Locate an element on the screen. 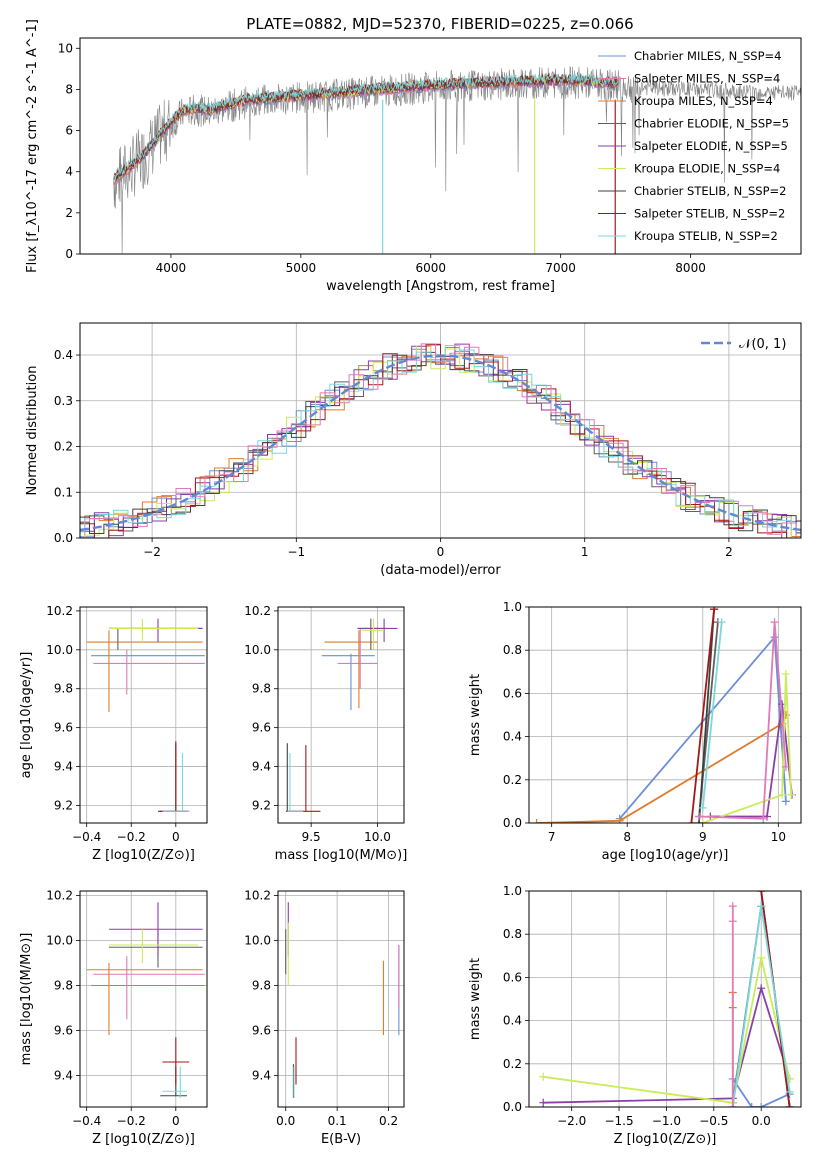  y-tick-label: 9.8 is located at coordinates (63, 986).